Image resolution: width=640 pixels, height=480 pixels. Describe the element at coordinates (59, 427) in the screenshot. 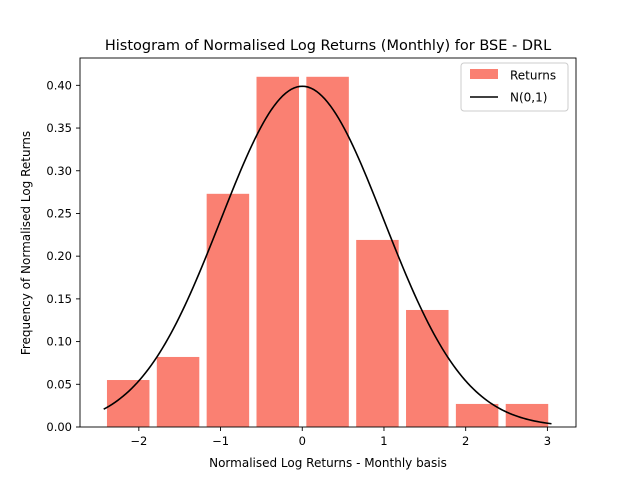

I see `y-tick-label: 0.00` at that location.